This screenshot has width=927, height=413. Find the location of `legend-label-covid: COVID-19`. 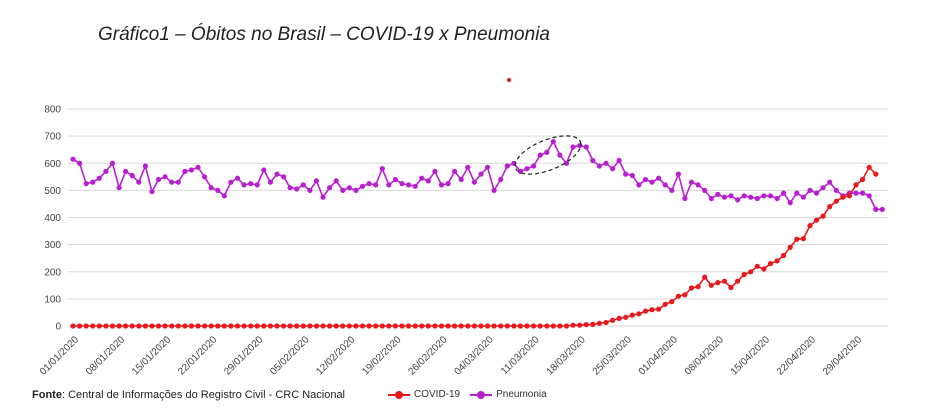

legend-label-covid: COVID-19 is located at coordinates (437, 394).